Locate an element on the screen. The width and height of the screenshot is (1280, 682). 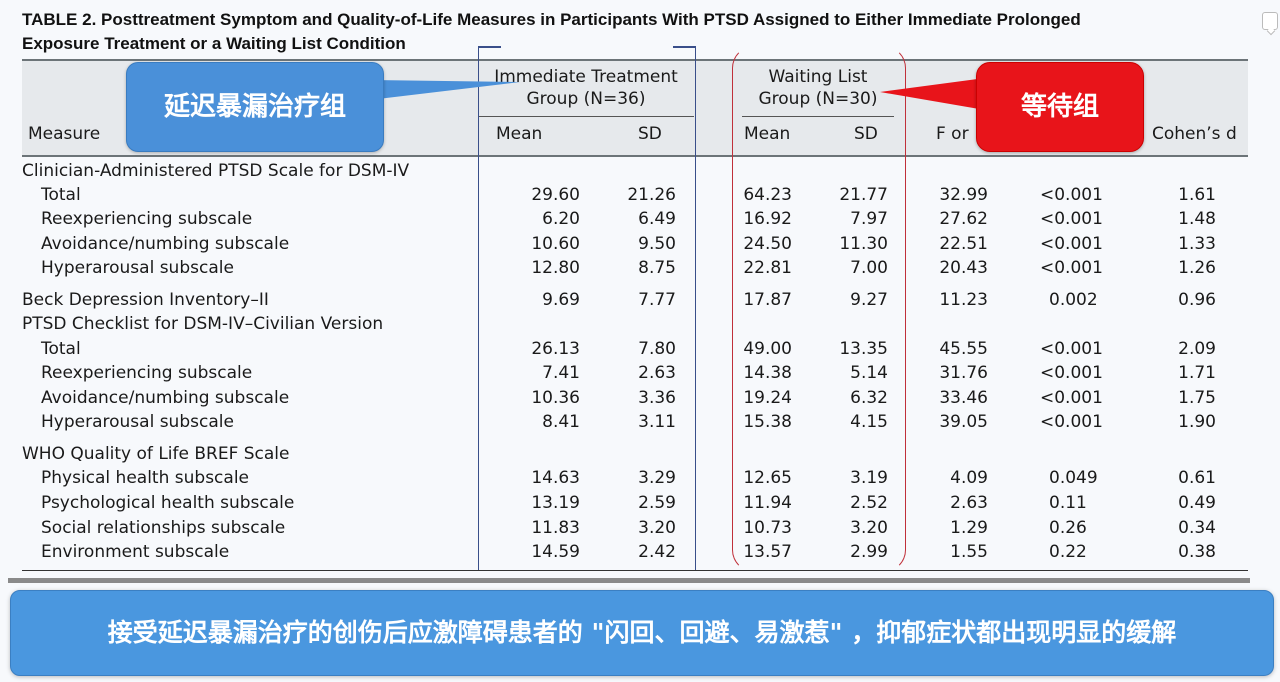
row-label: Environment subscale is located at coordinates (135, 552).